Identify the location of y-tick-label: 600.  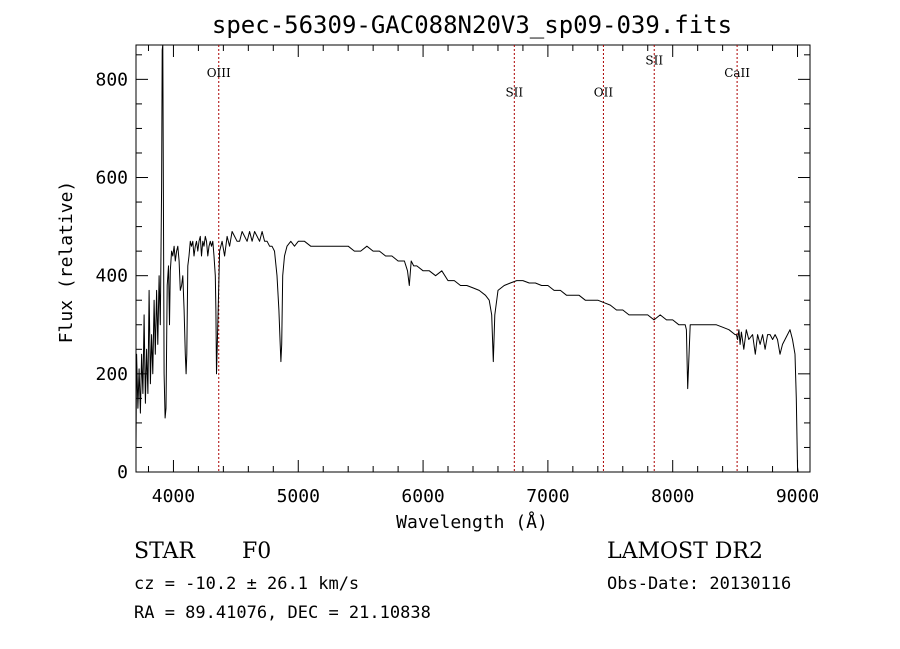
(111, 178).